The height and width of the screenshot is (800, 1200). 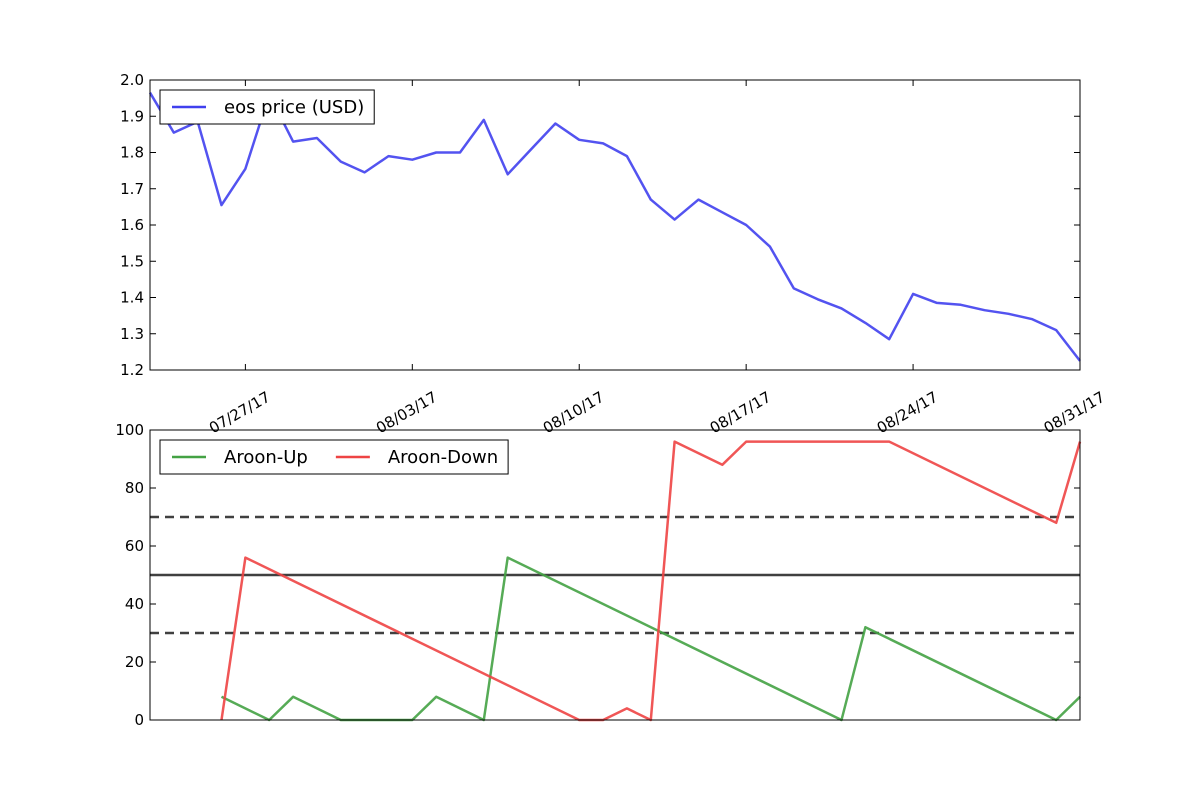 I want to click on x-tick: 07/27/17, so click(x=239, y=258).